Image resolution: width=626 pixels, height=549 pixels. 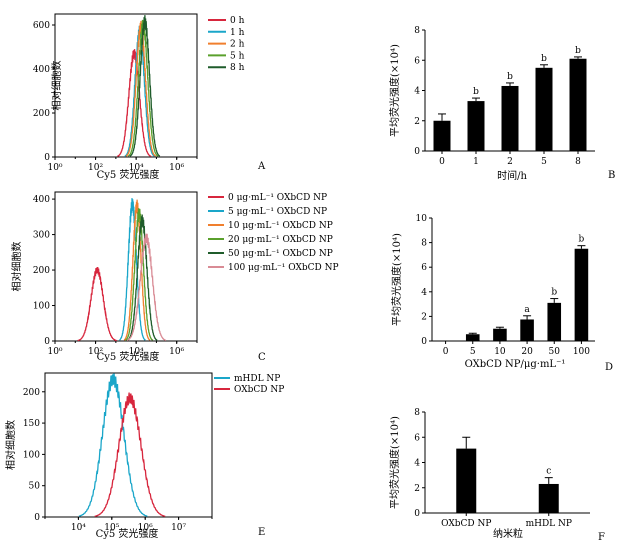 I want to click on y-tick-label: 10, so click(x=422, y=219).